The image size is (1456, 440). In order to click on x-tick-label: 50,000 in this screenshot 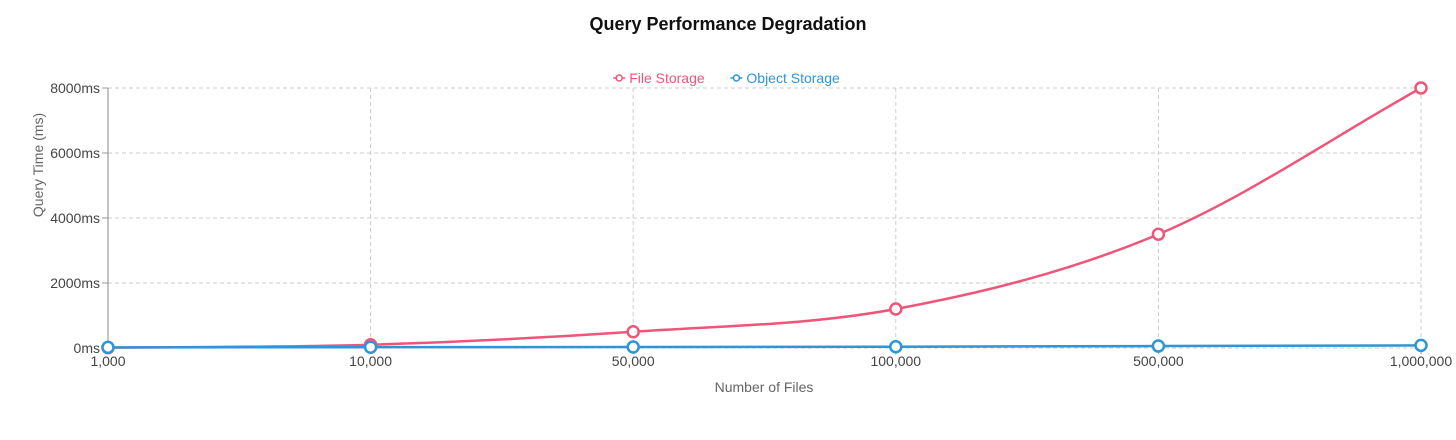, I will do `click(633, 361)`.